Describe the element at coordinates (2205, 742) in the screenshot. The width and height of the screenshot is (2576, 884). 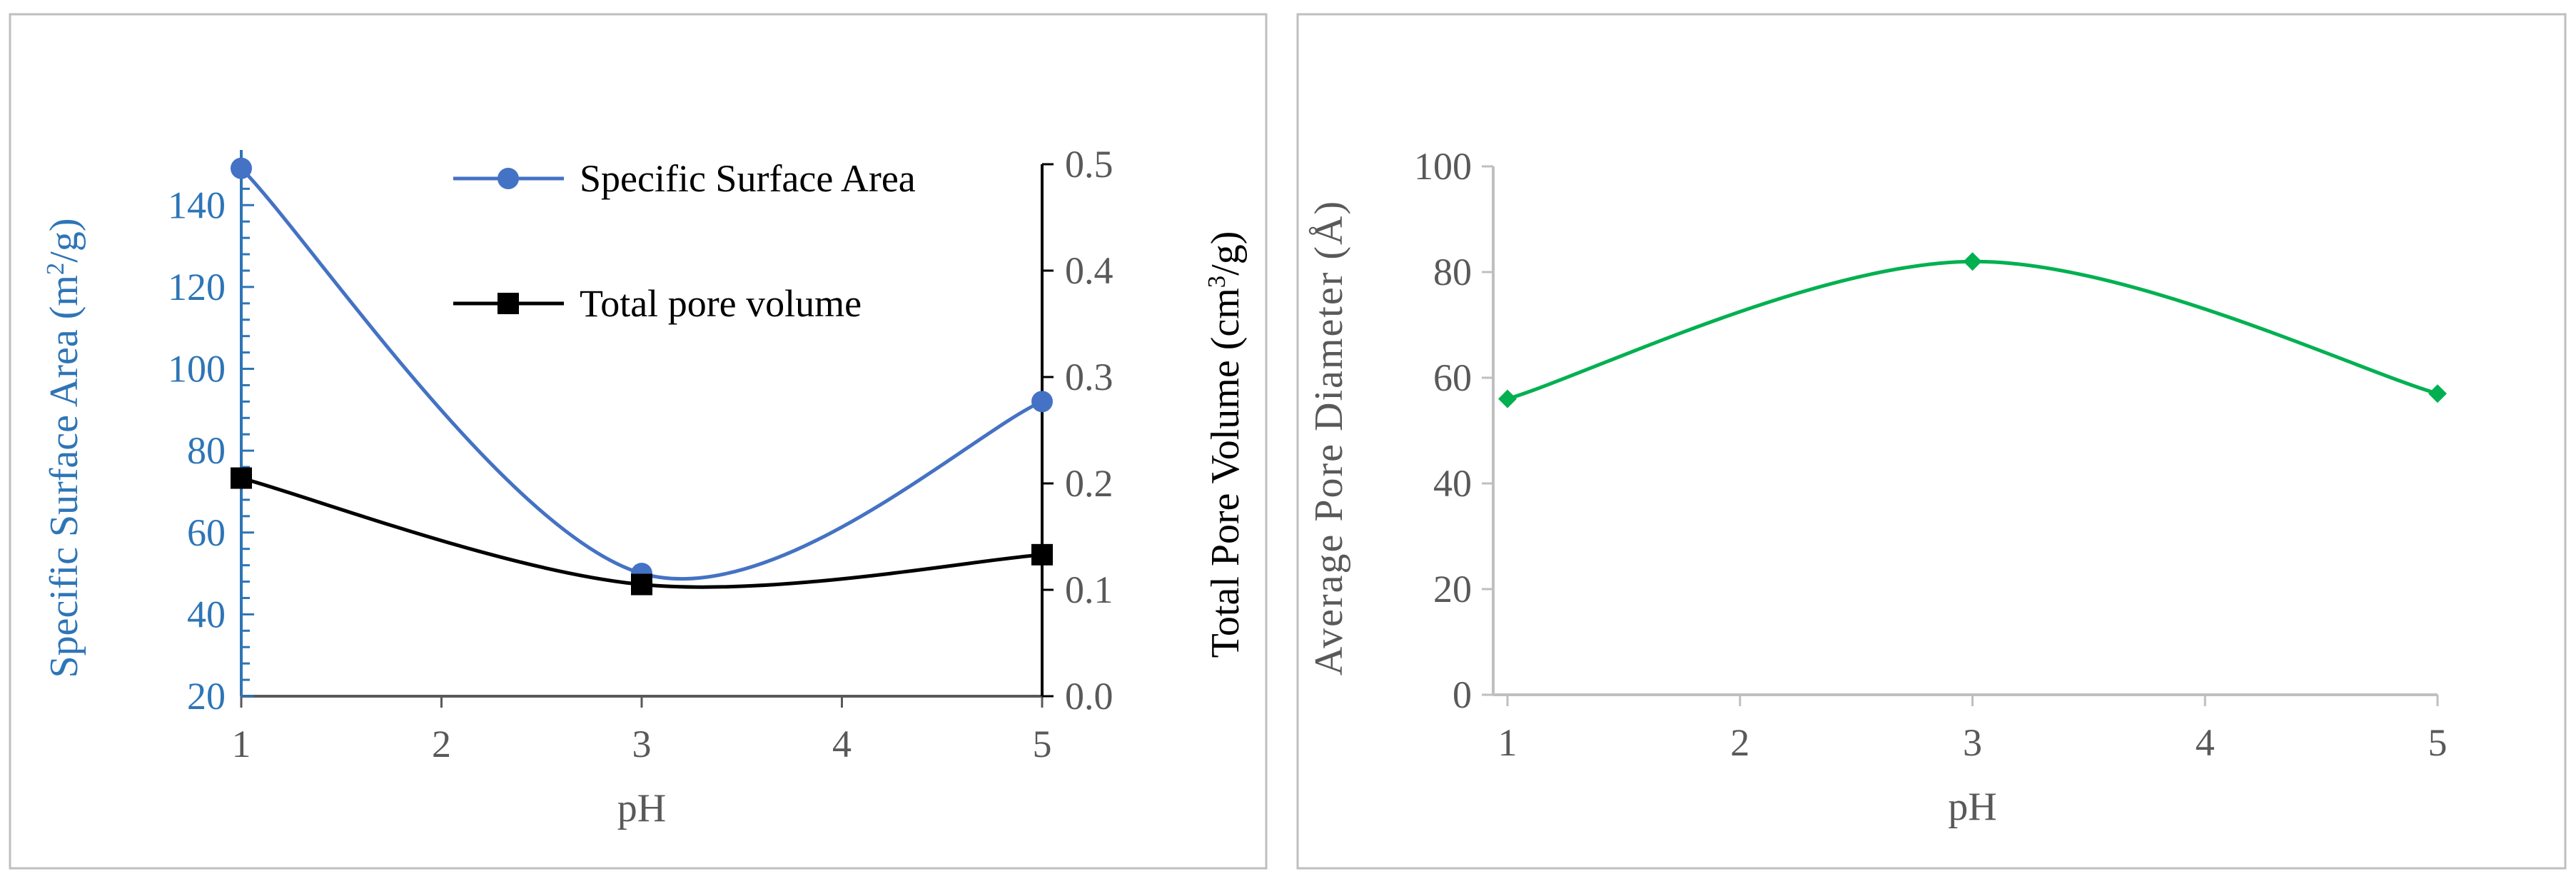
I see `right-chart-x-tick-label: 4` at that location.